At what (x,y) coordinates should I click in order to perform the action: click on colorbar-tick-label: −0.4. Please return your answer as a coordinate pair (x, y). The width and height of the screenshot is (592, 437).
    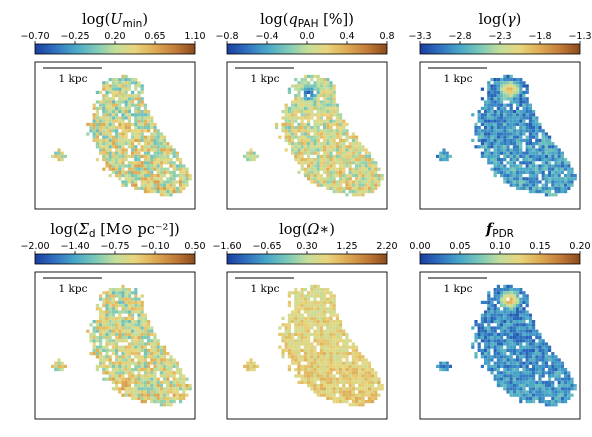
    Looking at the image, I should click on (266, 36).